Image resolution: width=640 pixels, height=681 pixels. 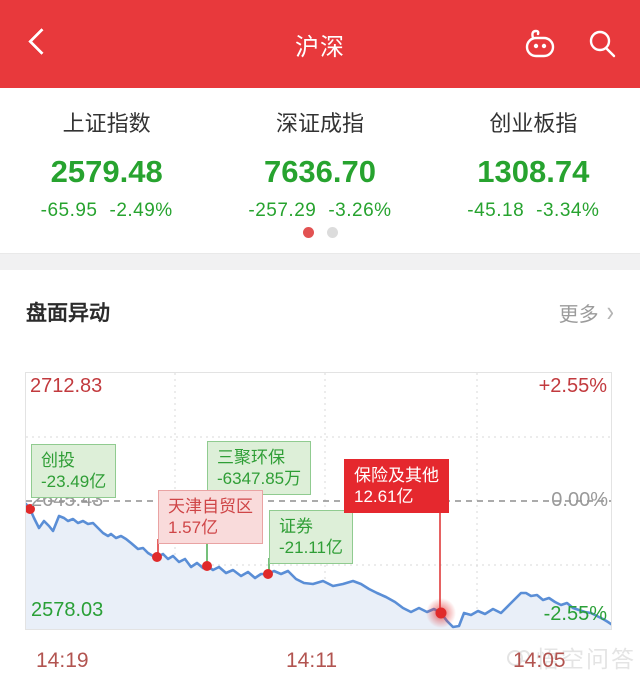 What do you see at coordinates (251, 457) in the screenshot?
I see `annotation-label: 三聚环保` at bounding box center [251, 457].